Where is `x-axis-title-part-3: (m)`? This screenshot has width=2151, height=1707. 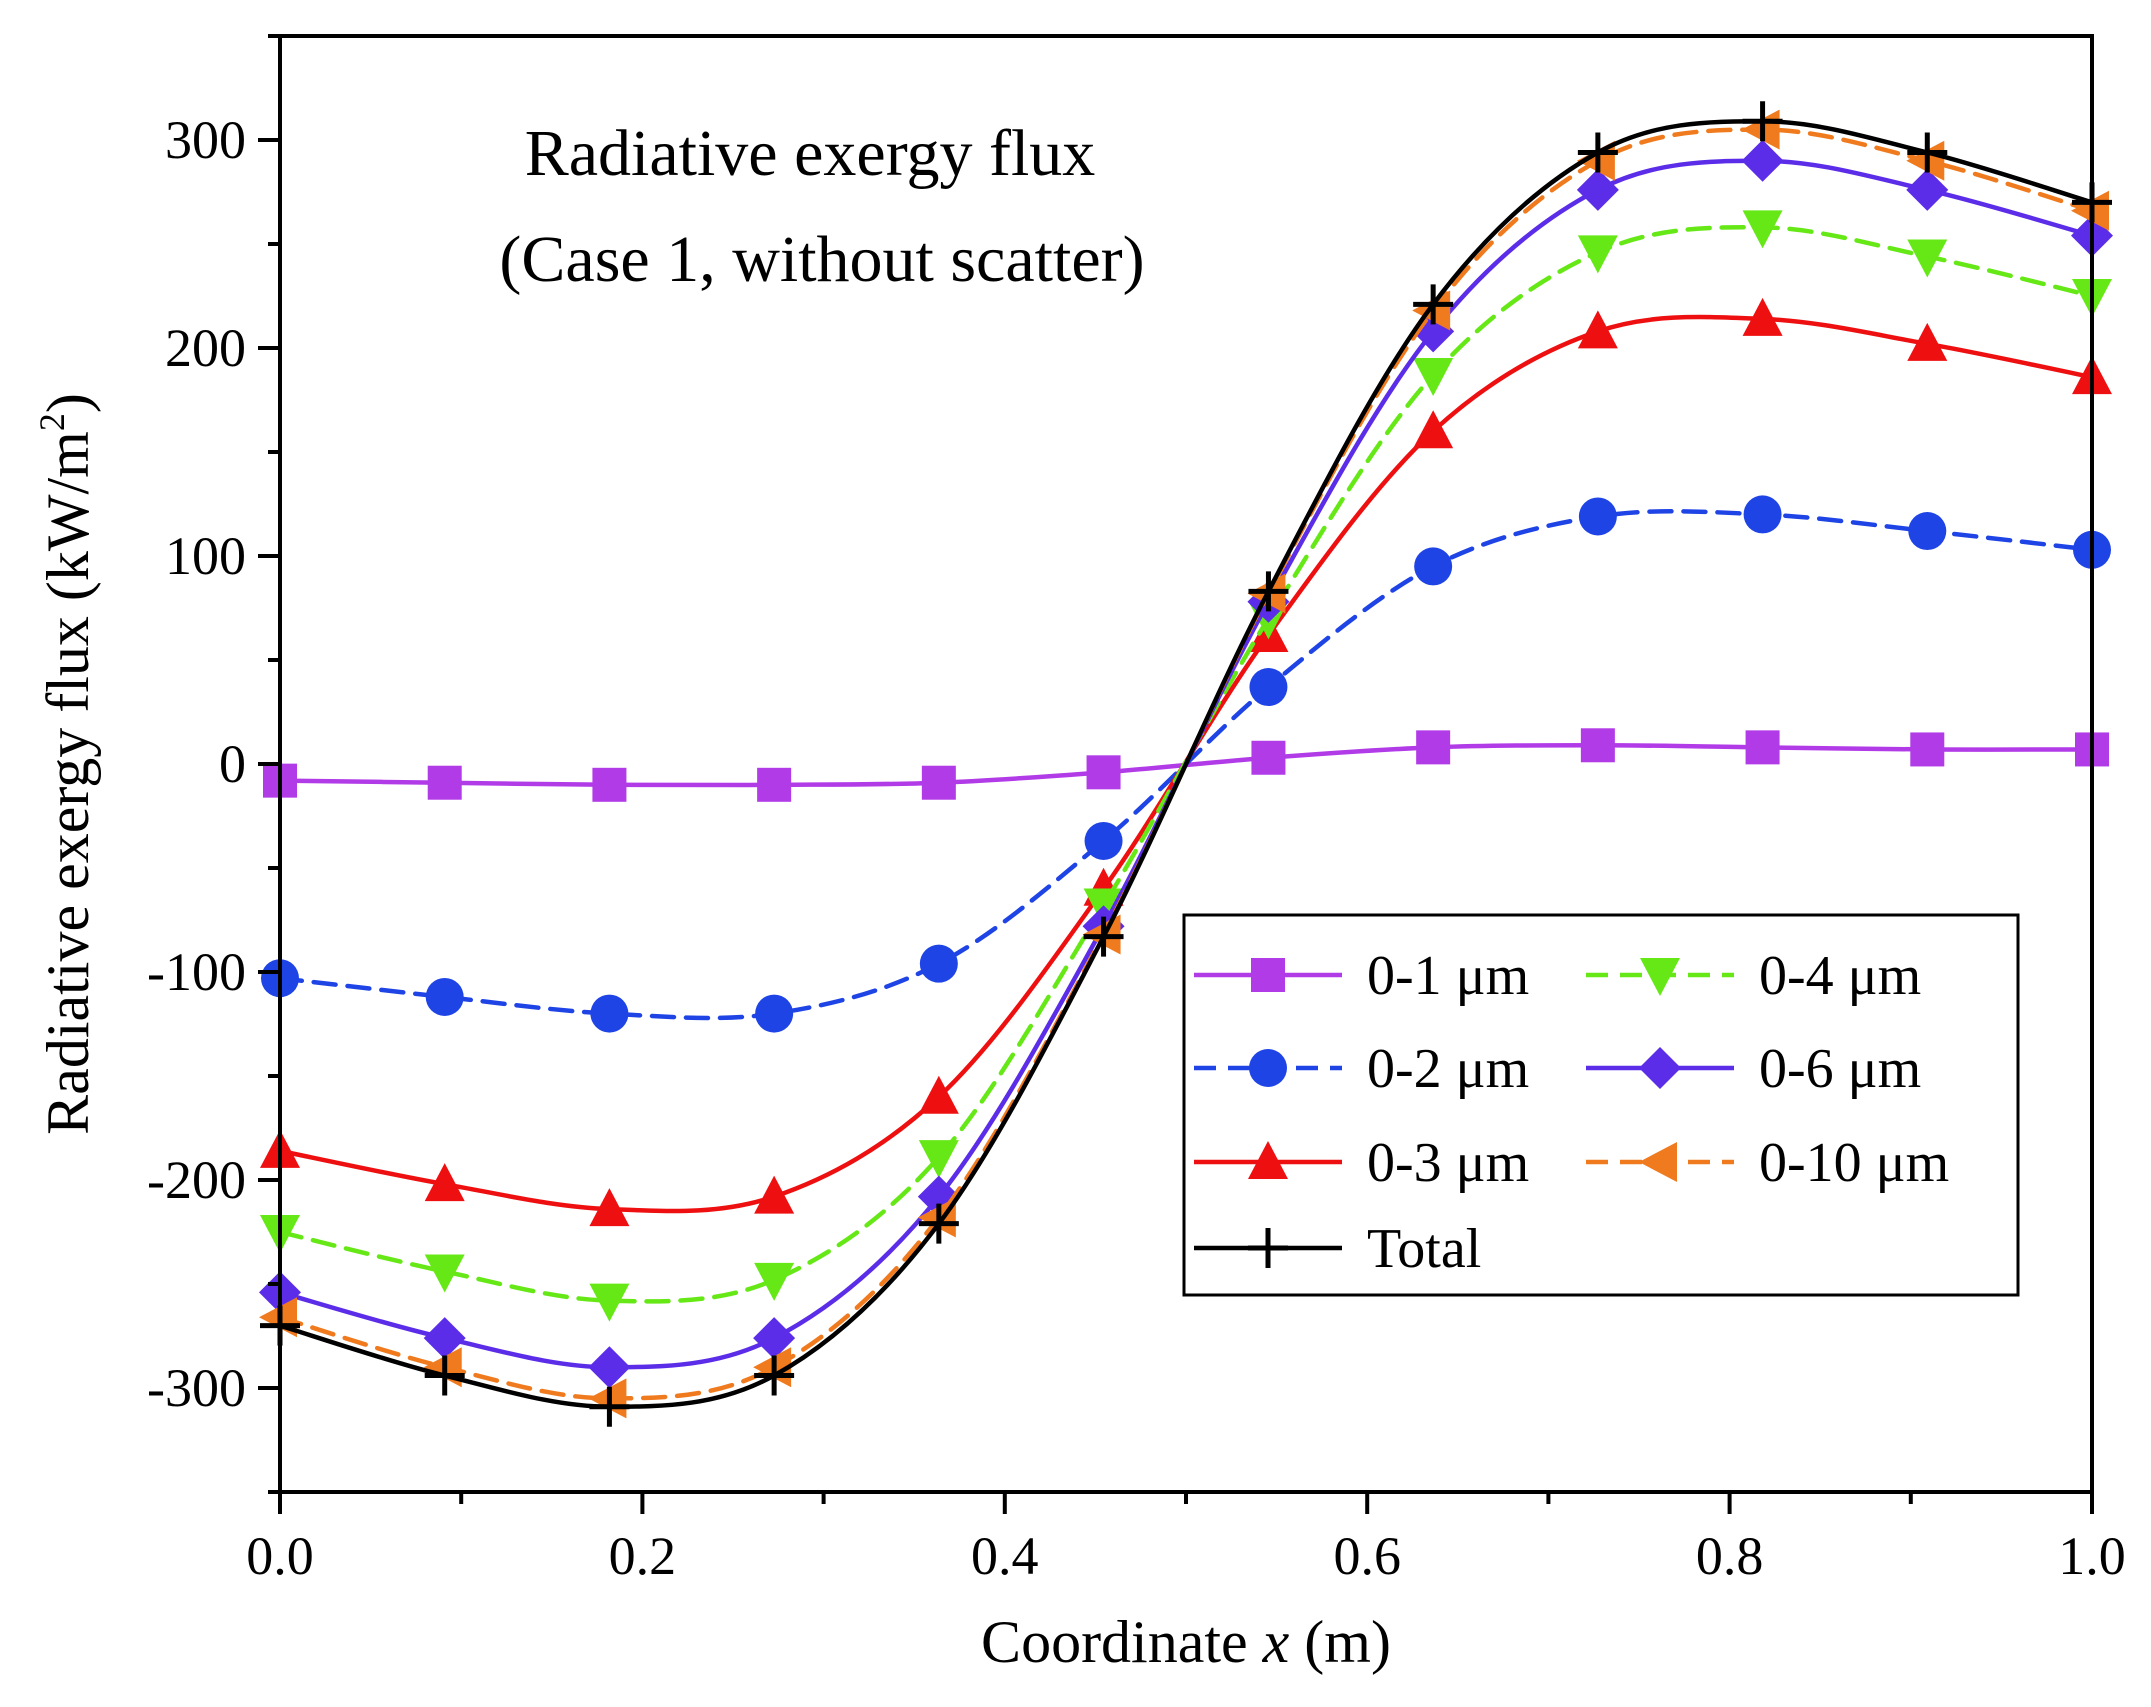 x-axis-title-part-3: (m) is located at coordinates (1340, 1642).